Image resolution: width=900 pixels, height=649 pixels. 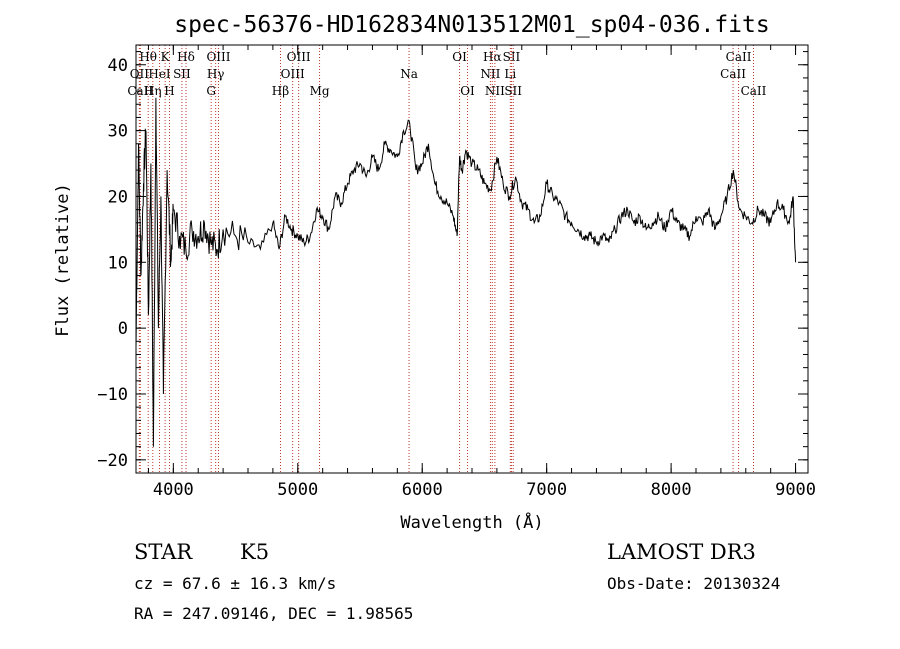 I want to click on object-subclass: K5, so click(x=255, y=552).